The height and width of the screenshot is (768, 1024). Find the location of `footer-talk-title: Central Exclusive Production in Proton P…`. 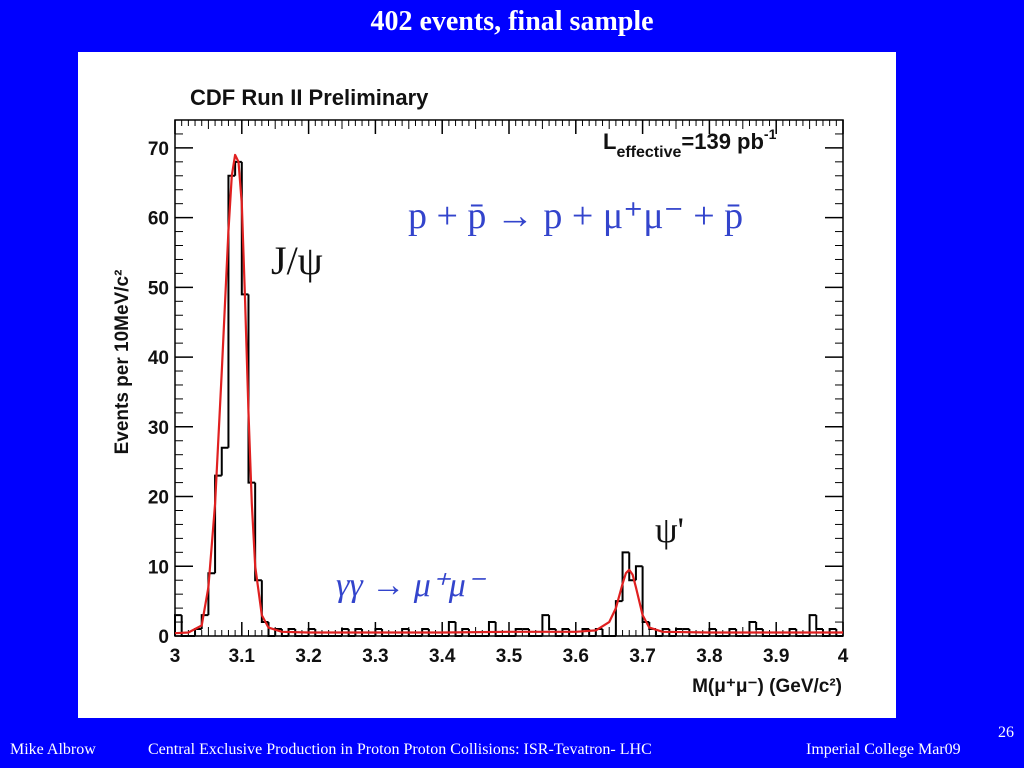

footer-talk-title: Central Exclusive Production in Proton P… is located at coordinates (400, 749).